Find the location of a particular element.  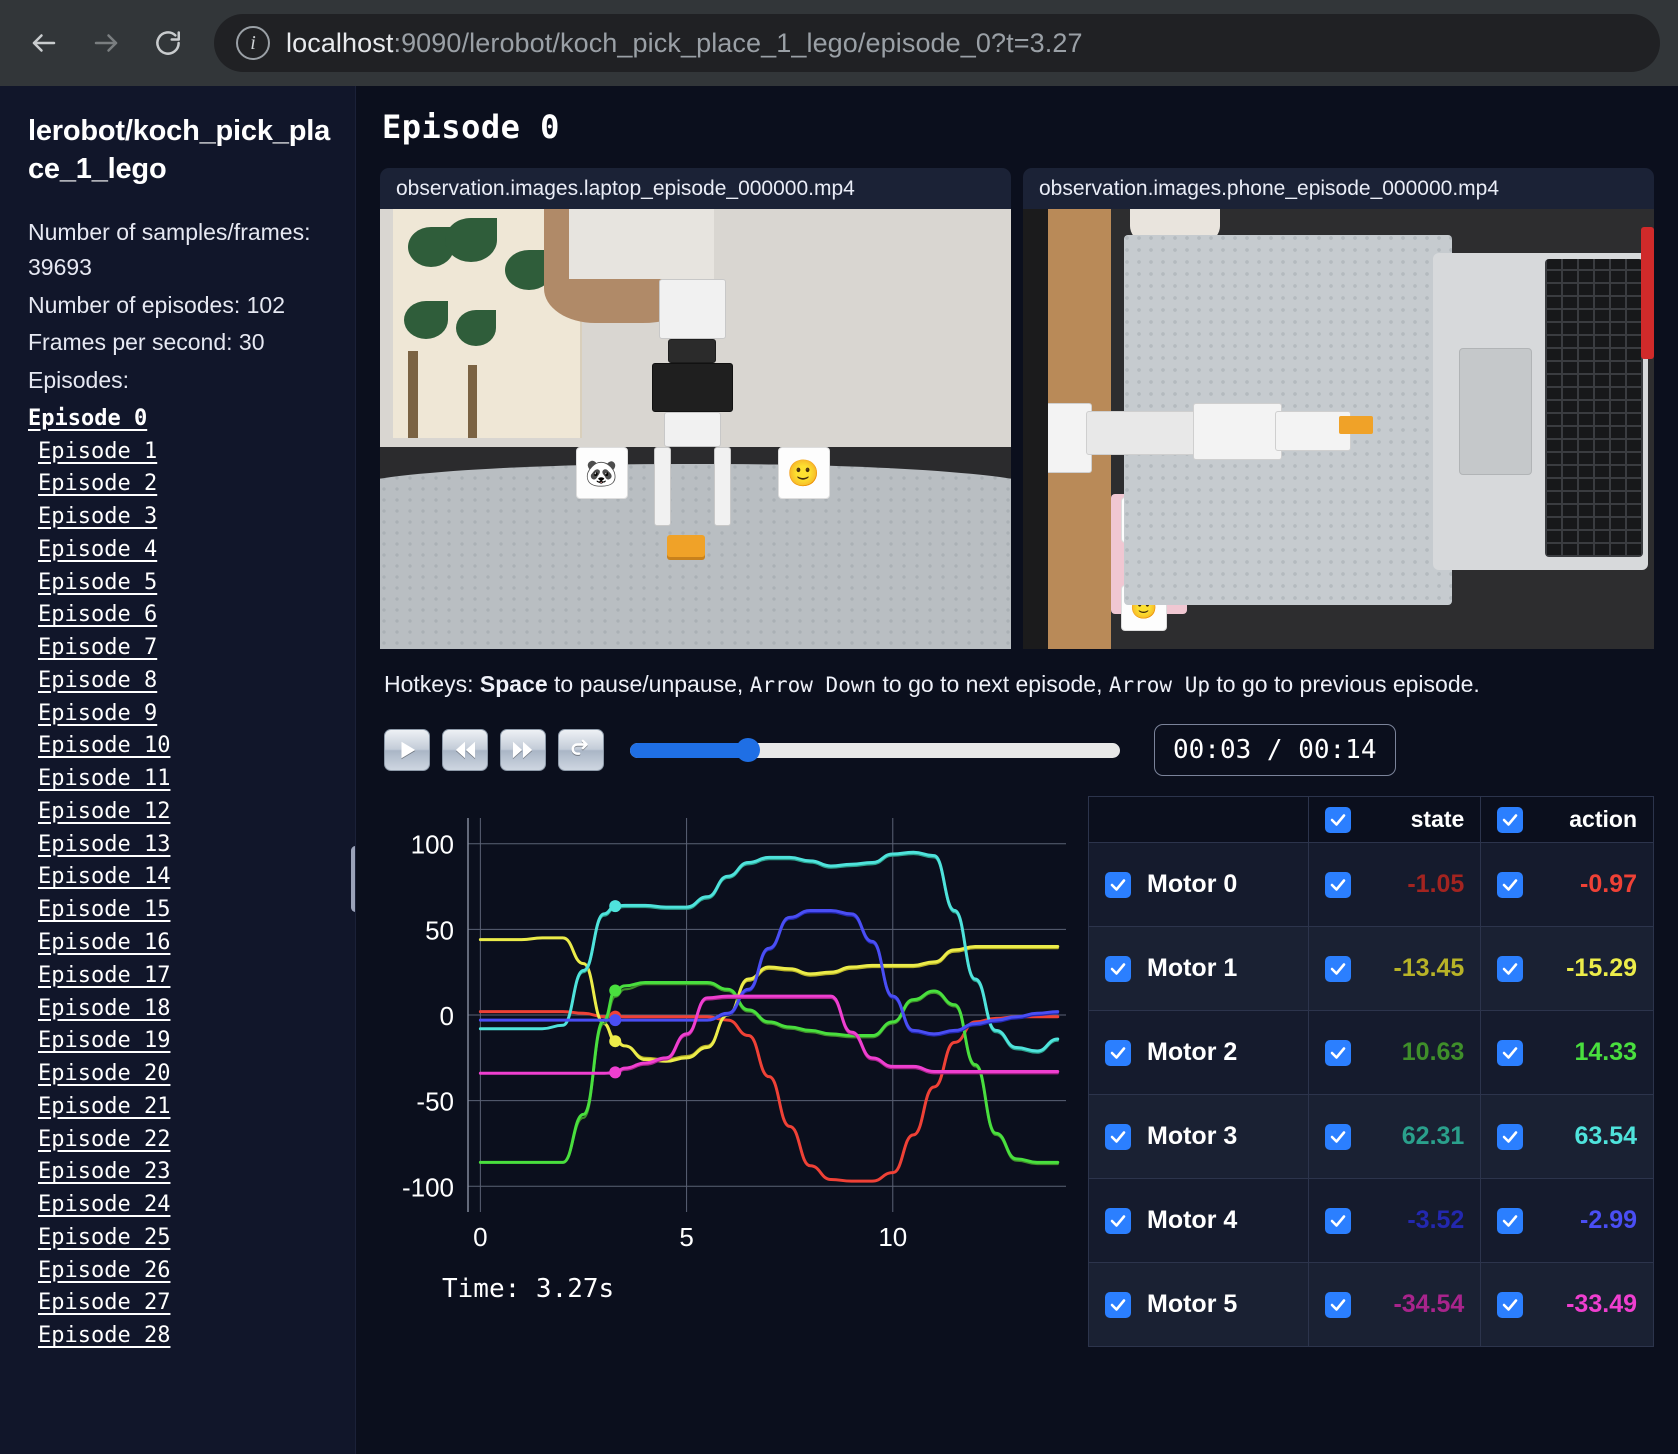

cursor-marker-motor3_action is located at coordinates (615, 906).